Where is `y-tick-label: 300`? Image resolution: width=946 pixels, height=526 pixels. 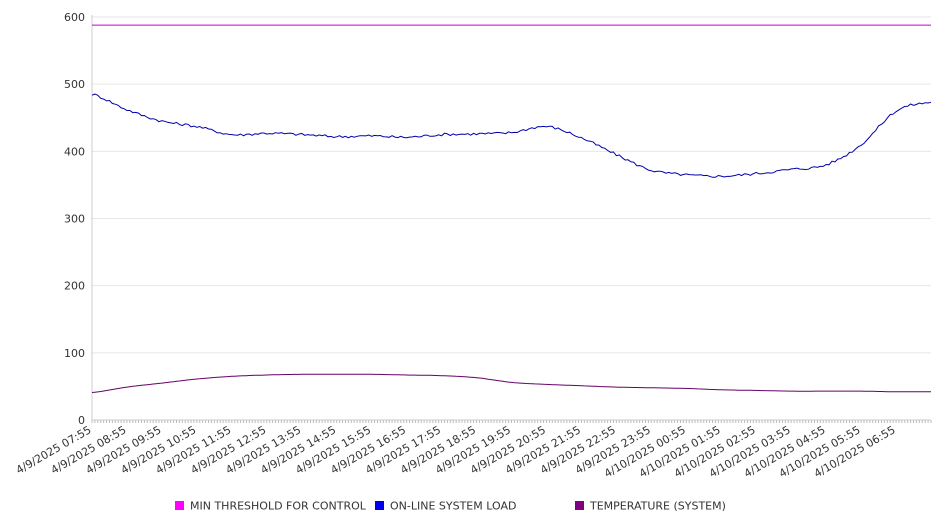
y-tick-label: 300 is located at coordinates (74, 219).